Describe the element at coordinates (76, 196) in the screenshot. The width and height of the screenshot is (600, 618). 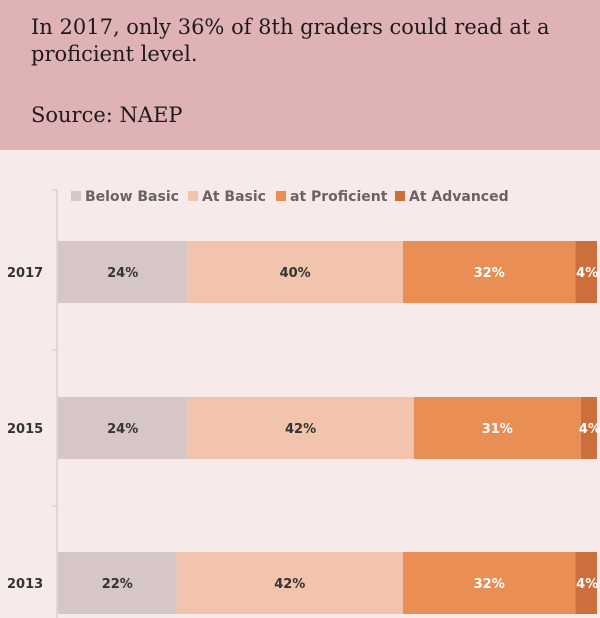
I see `legend-swatch-below-basic` at that location.